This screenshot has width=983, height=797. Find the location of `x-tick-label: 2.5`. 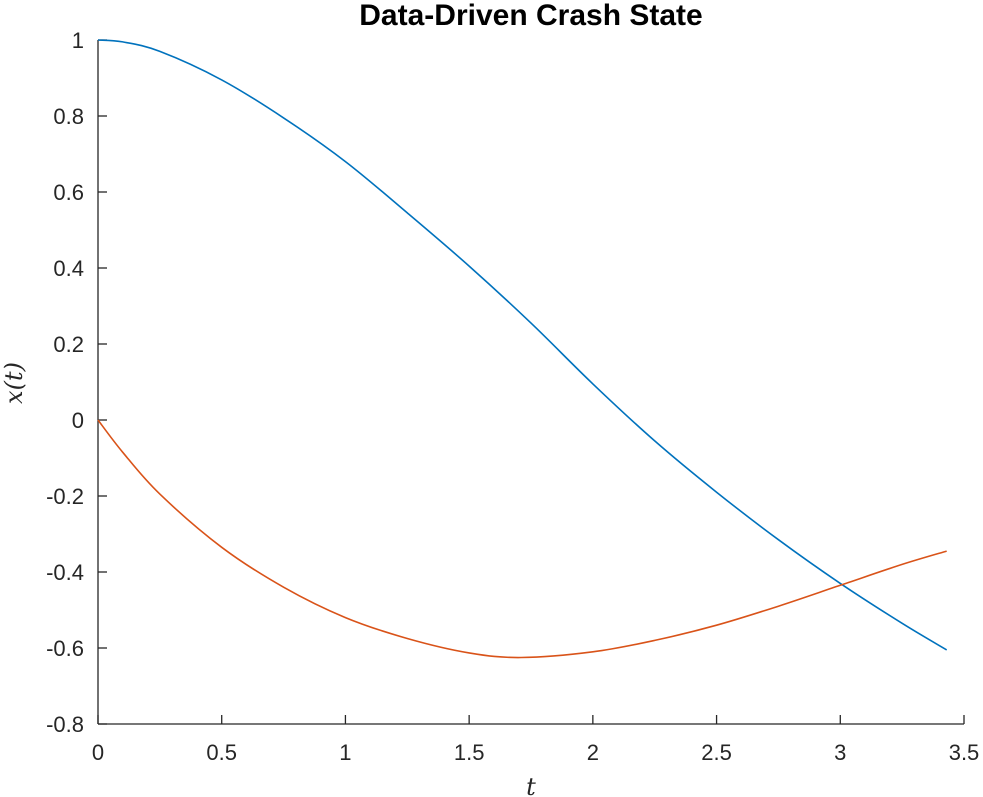

x-tick-label: 2.5 is located at coordinates (716, 752).